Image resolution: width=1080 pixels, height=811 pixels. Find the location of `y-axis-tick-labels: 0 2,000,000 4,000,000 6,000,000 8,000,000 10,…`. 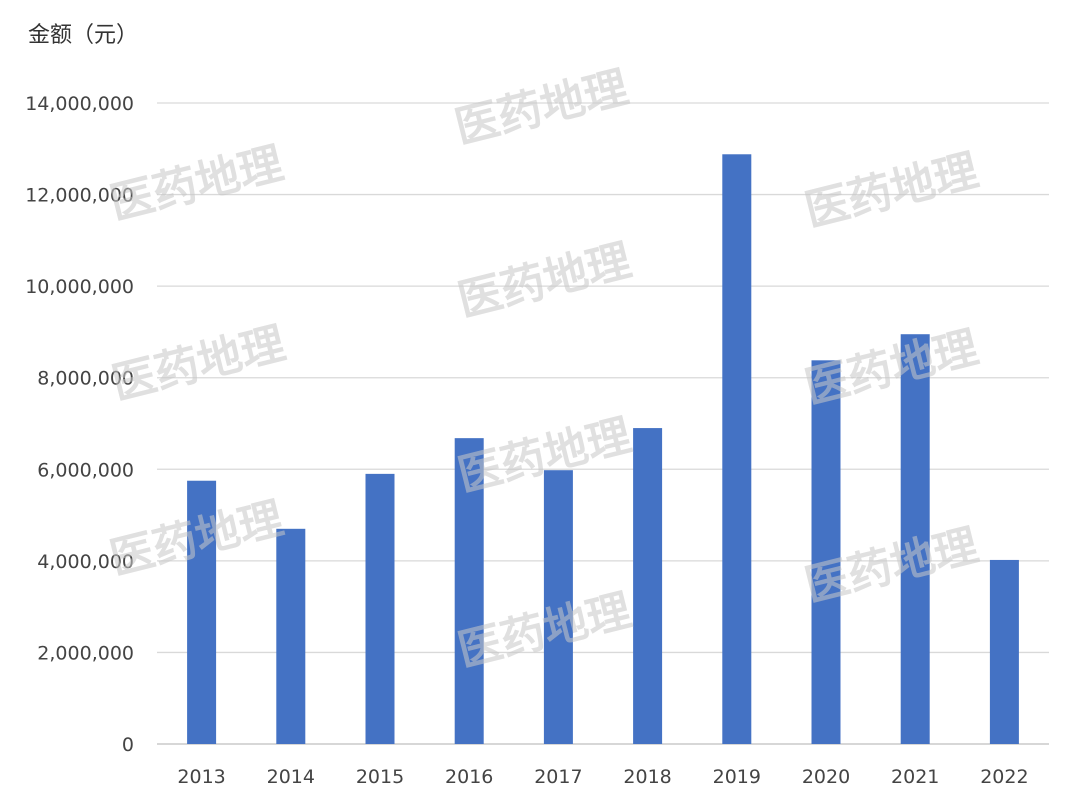

y-axis-tick-labels: 0 2,000,000 4,000,000 6,000,000 8,000,000 10,… is located at coordinates (79, 424).